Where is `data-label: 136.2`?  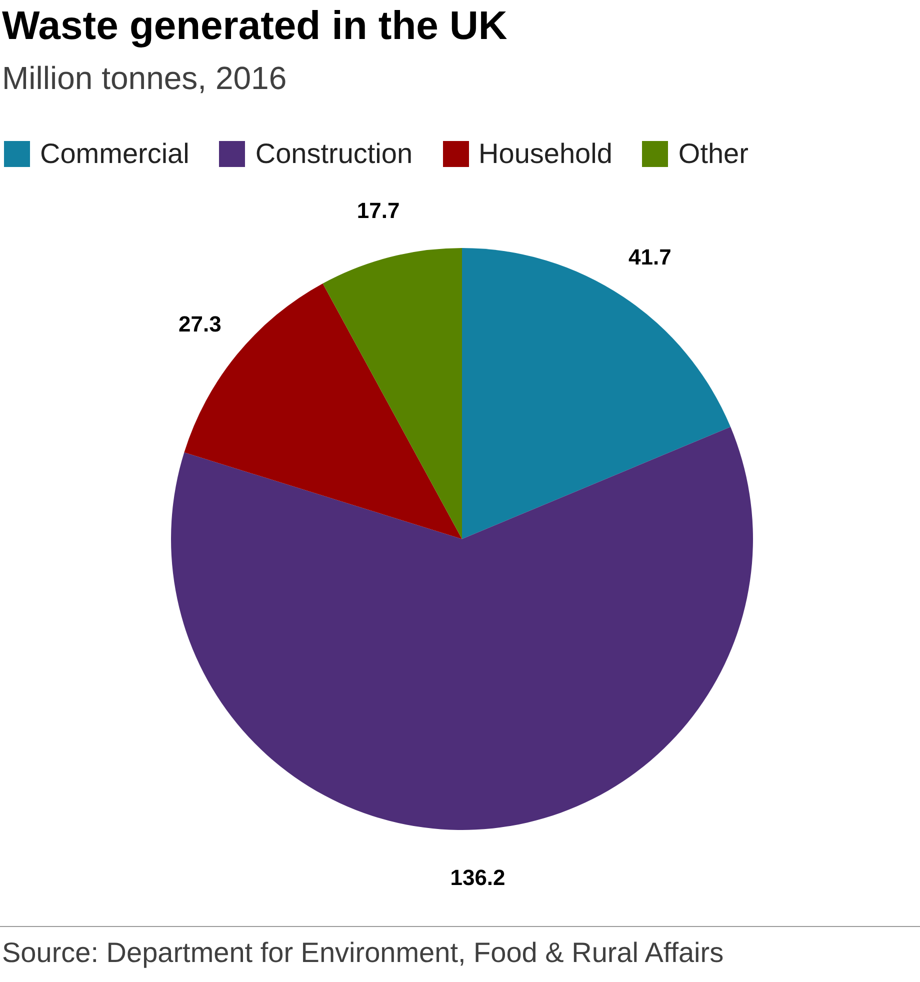
data-label: 136.2 is located at coordinates (478, 877).